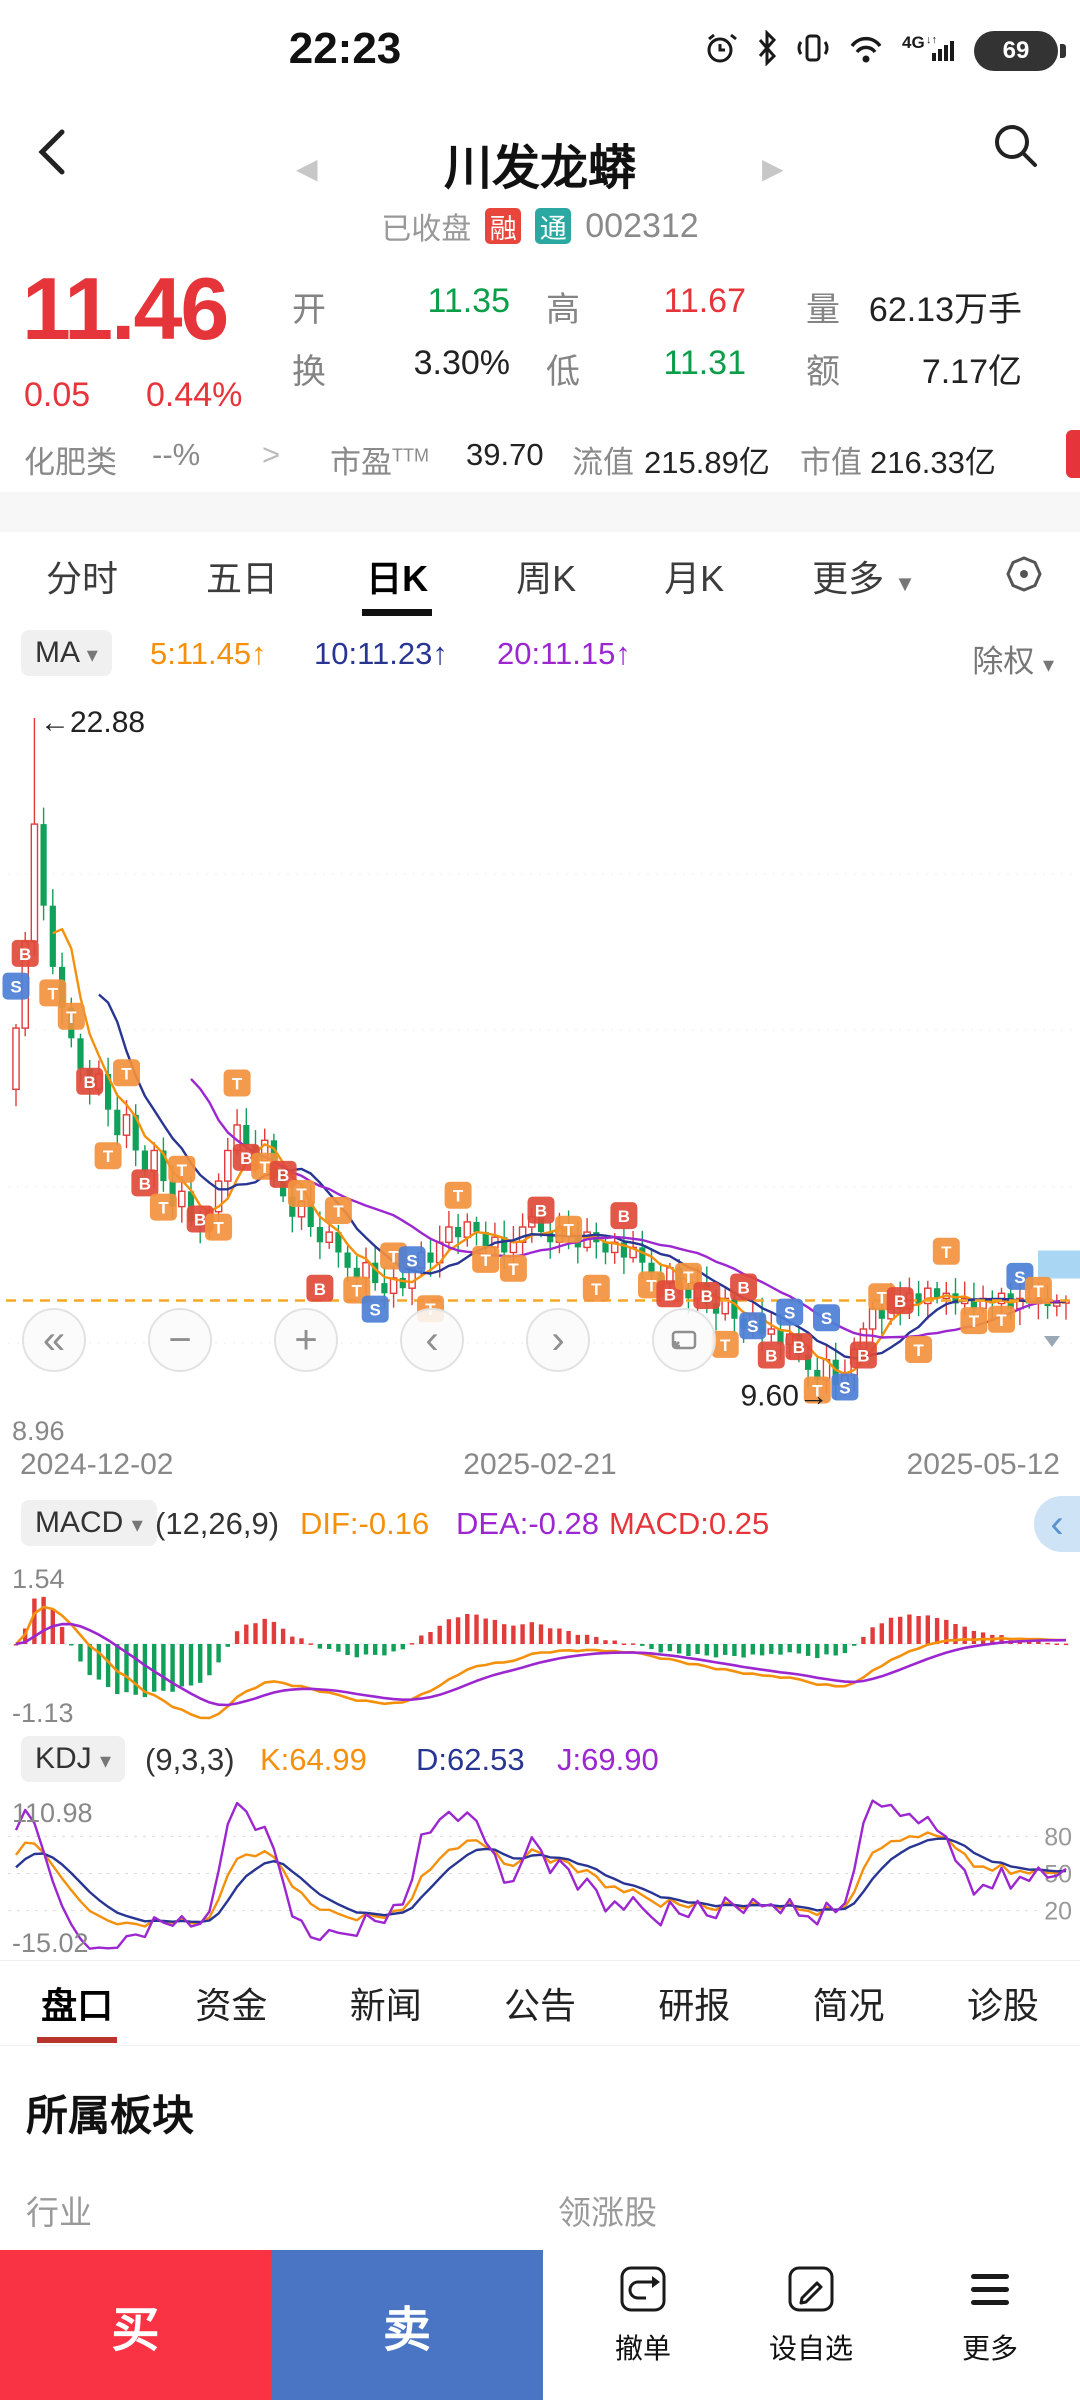 The image size is (1080, 2400). I want to click on sector-chevron-icon: >, so click(271, 454).